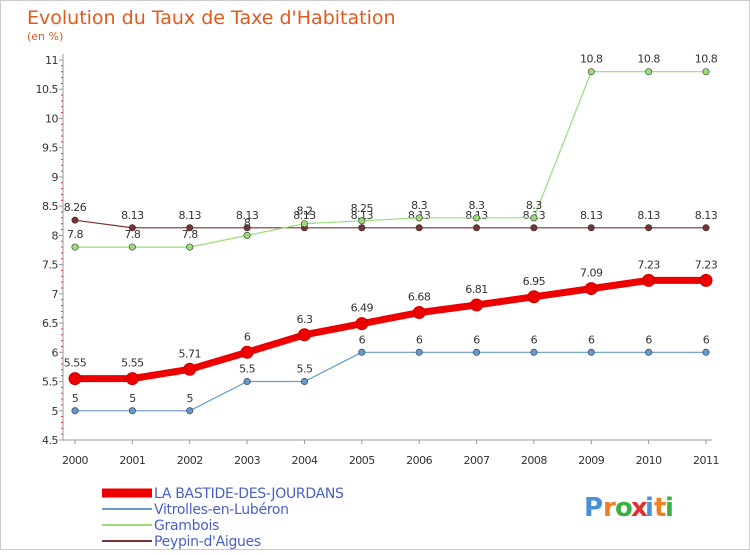  I want to click on y-tick-label: 10, so click(51, 118).